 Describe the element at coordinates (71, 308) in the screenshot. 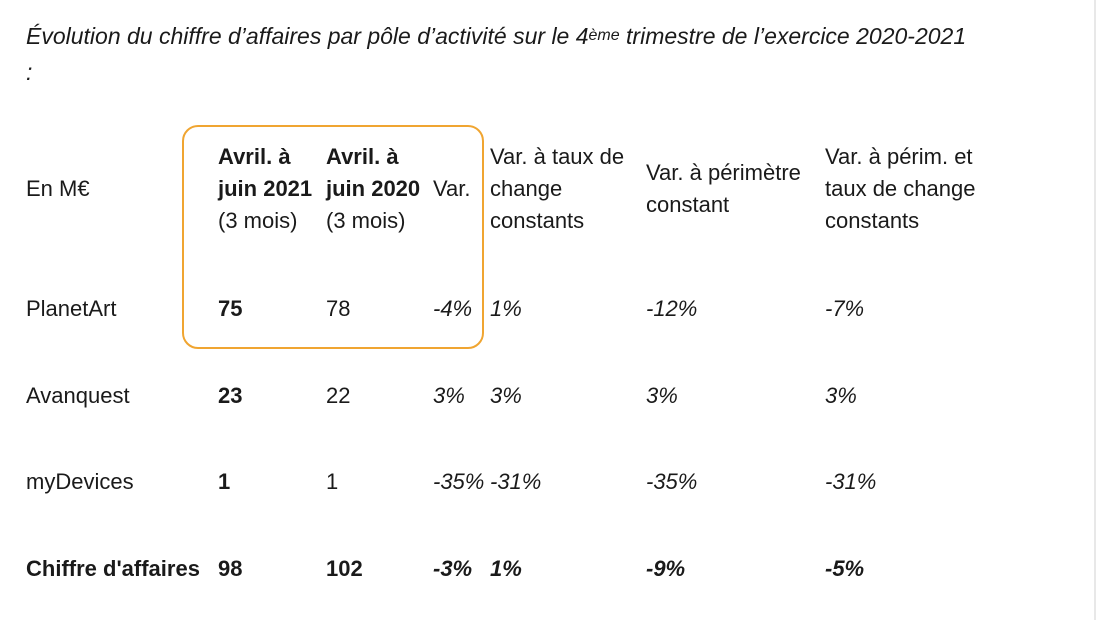

I see `row-label-planetart: PlanetArt` at that location.